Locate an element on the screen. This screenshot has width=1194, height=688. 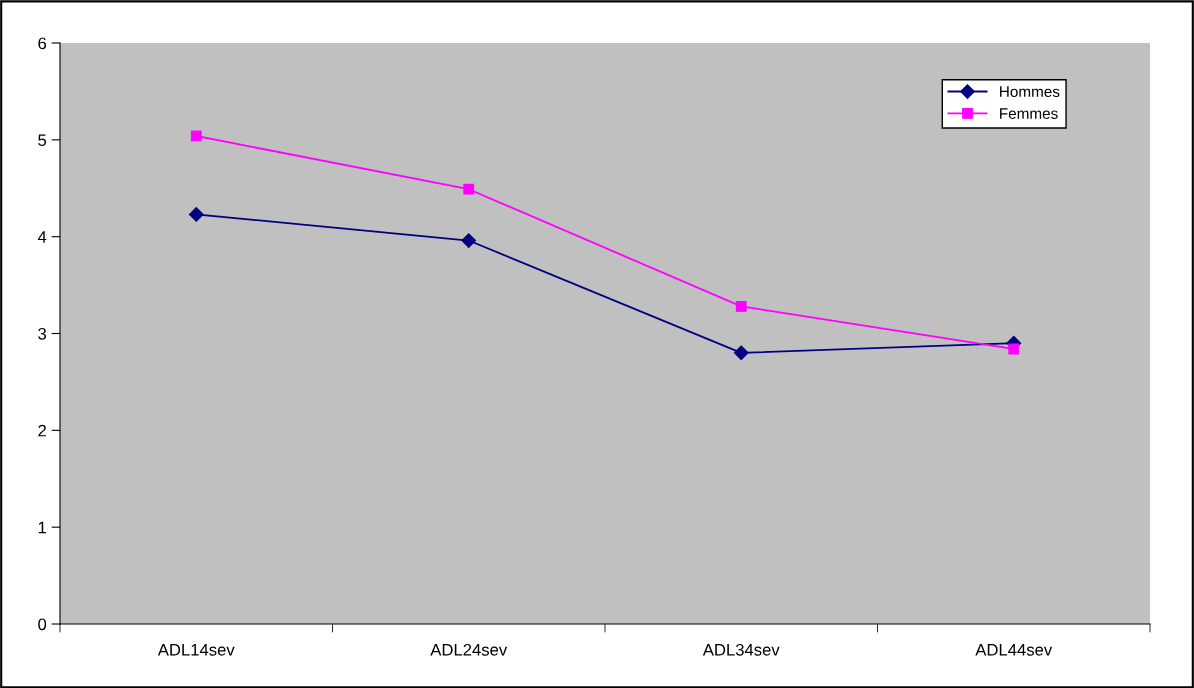
x-tick-label: ADL14sev is located at coordinates (196, 650).